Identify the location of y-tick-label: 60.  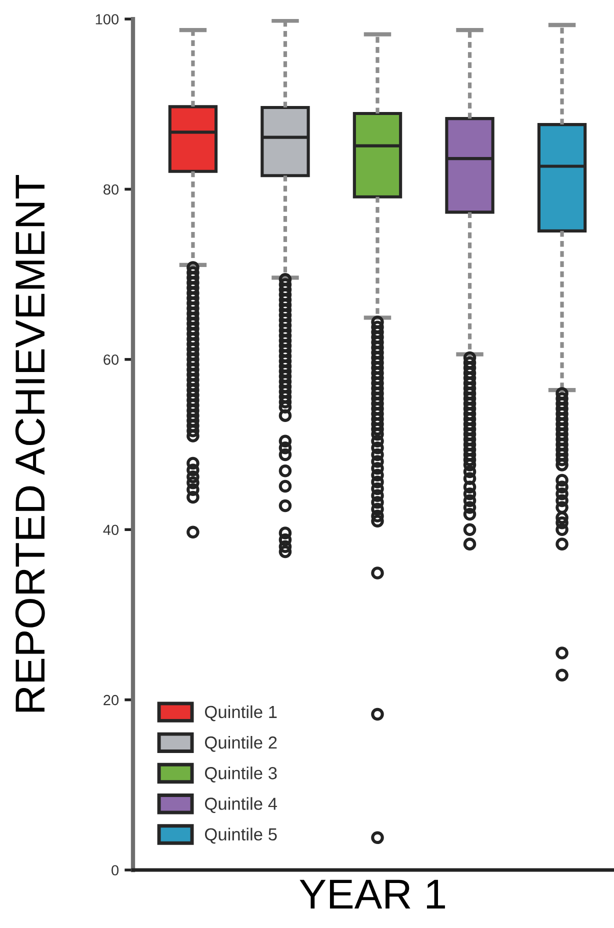
(111, 359).